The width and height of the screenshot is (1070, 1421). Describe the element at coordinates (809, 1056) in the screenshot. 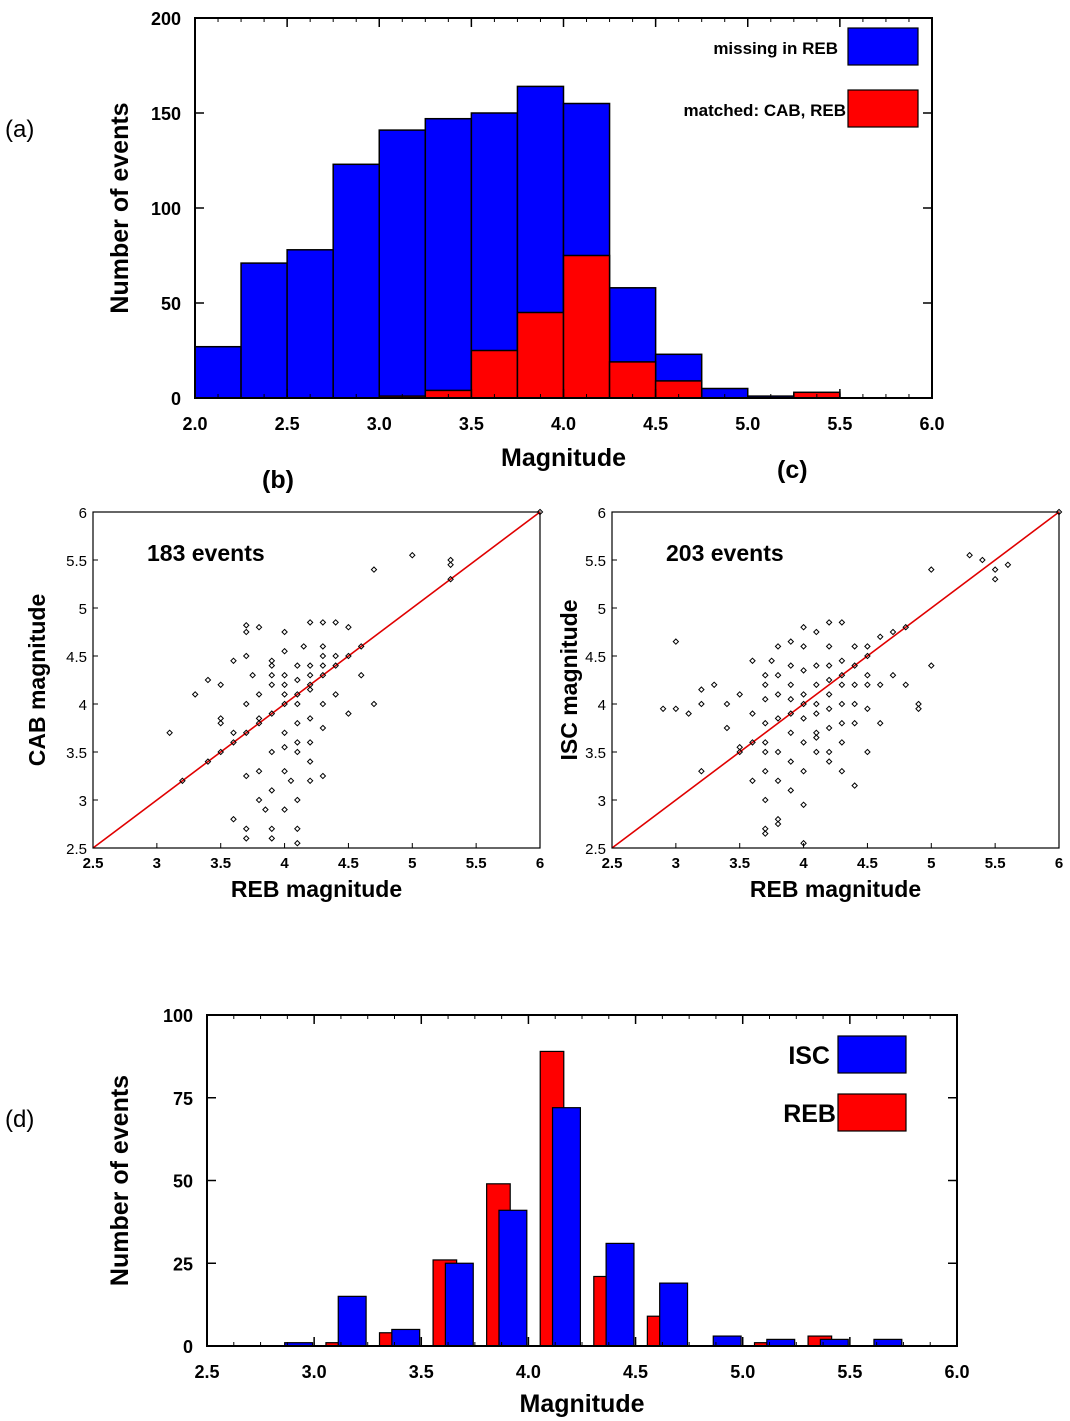

I see `legend-label-0: ISC` at that location.